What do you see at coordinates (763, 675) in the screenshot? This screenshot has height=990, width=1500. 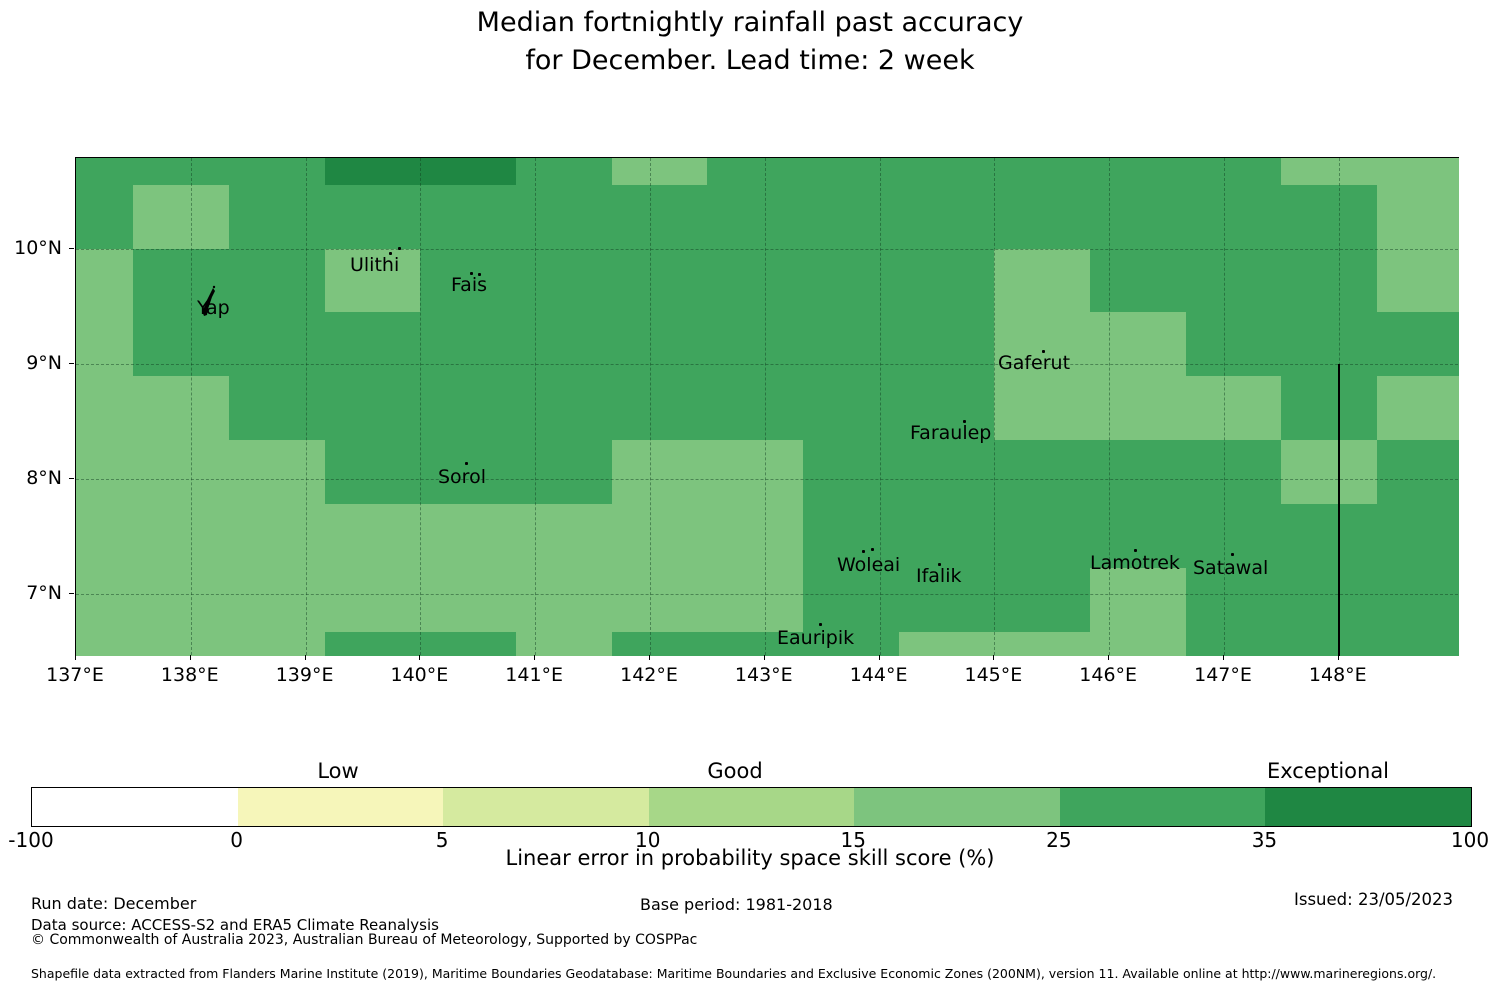 I see `x-axis-tick-label: 143°E` at bounding box center [763, 675].